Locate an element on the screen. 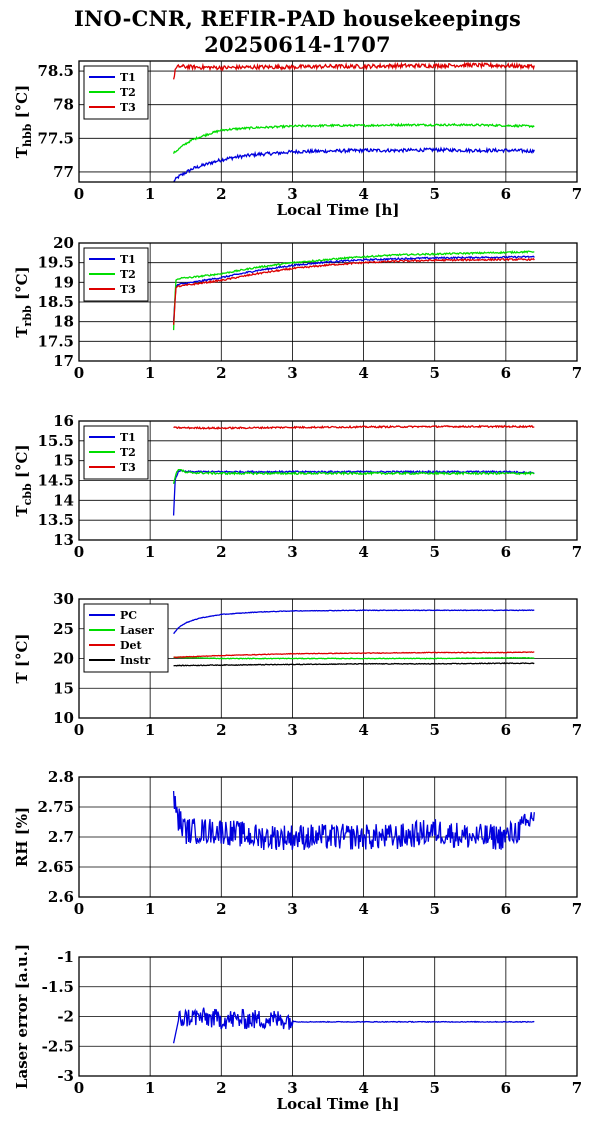  y-tick-label: 77.5 is located at coordinates (55, 138).